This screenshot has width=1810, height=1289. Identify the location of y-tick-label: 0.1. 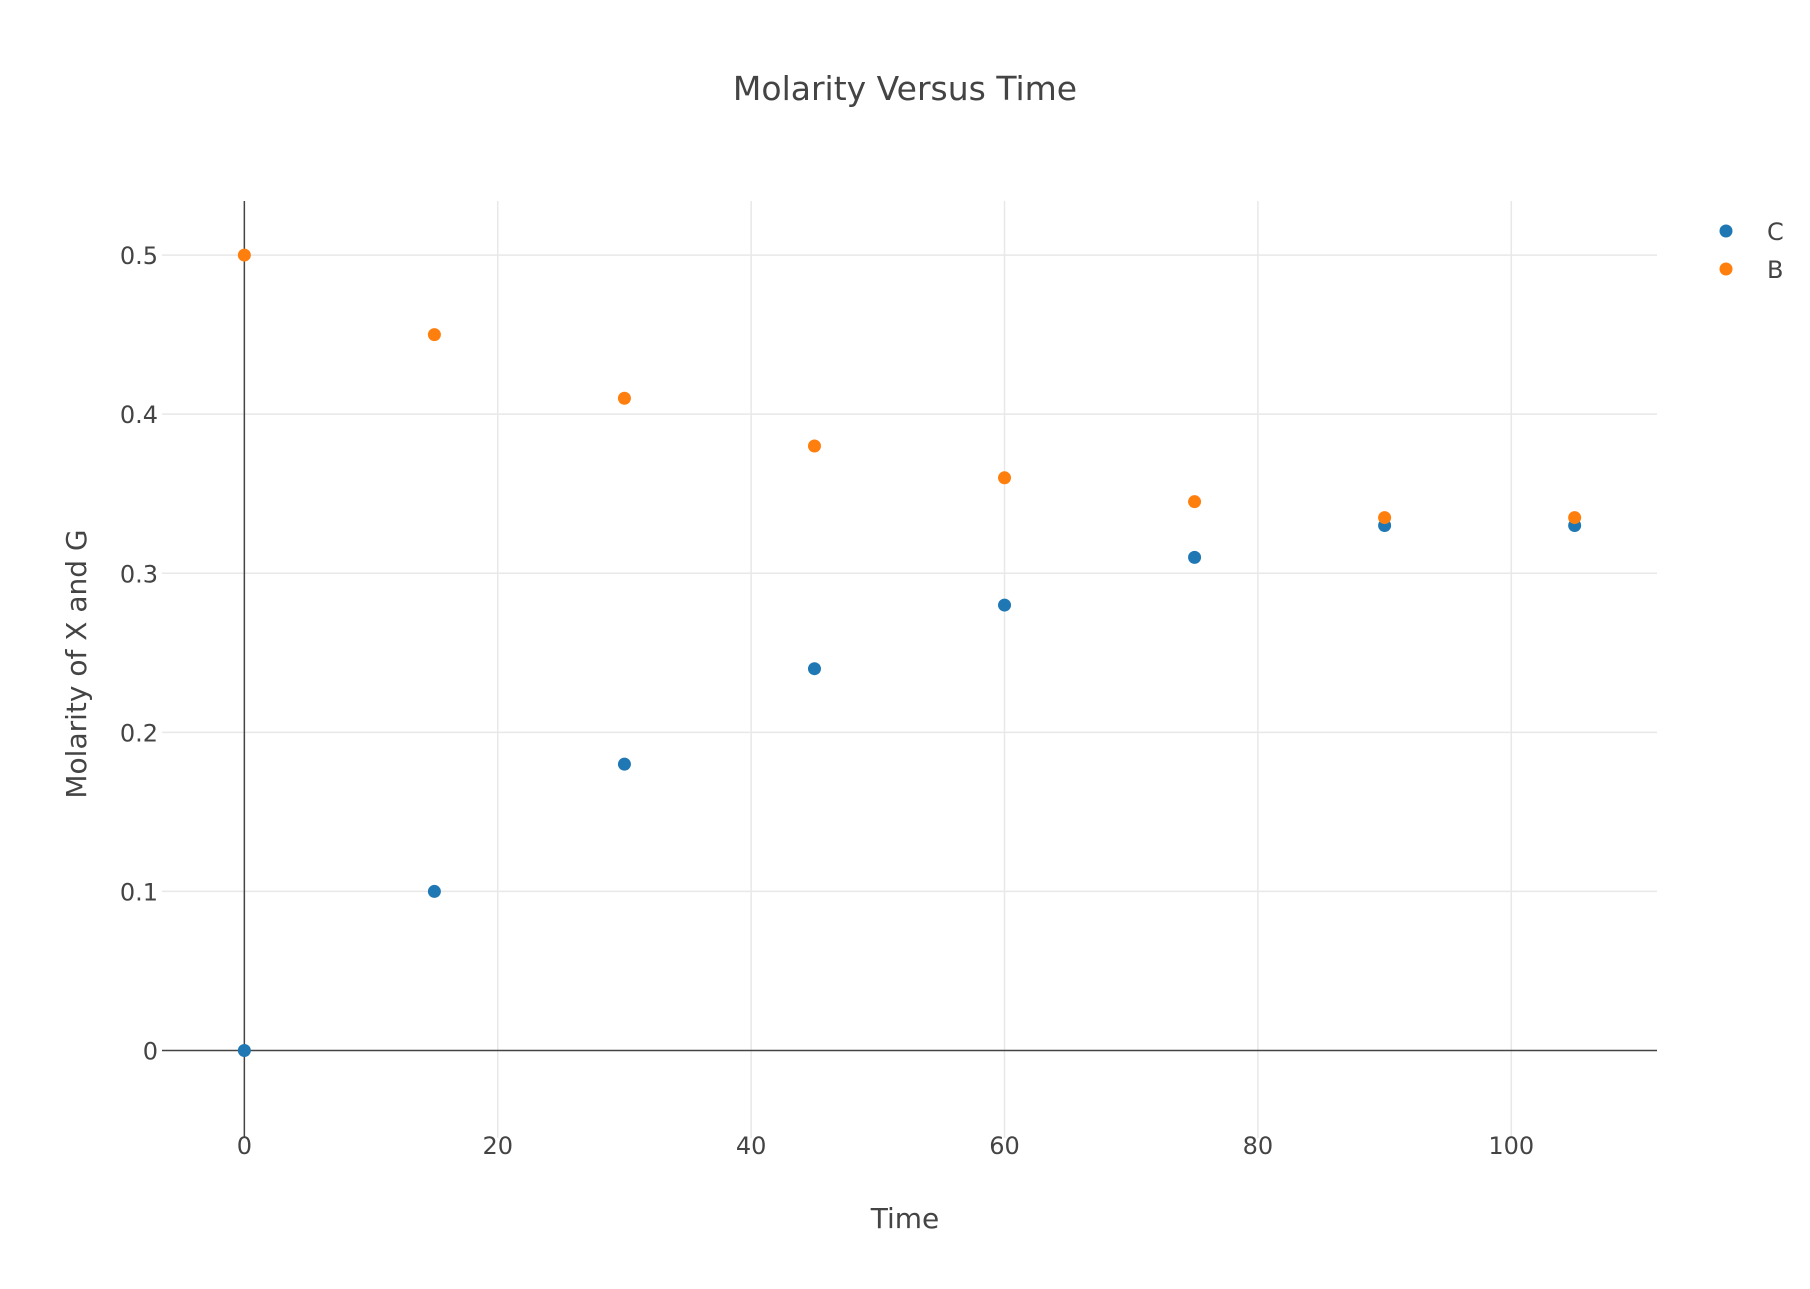
(139, 892).